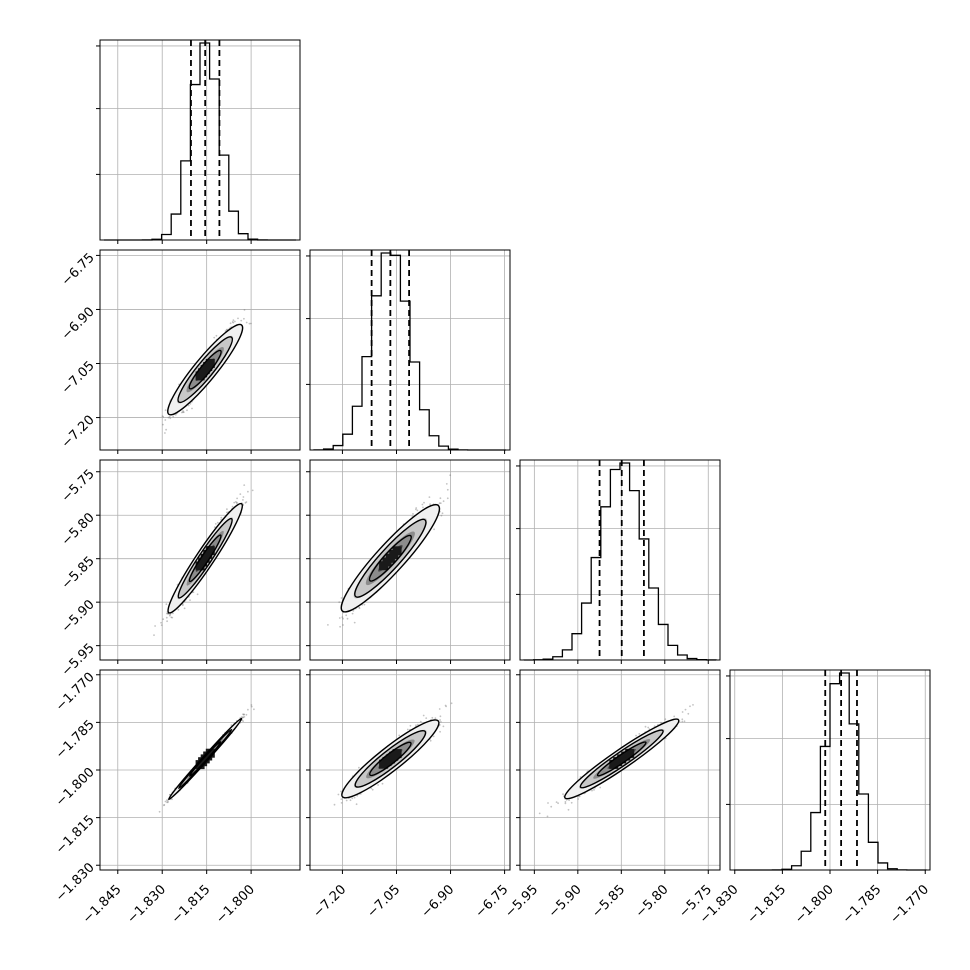 The image size is (970, 970). Describe the element at coordinates (102, 904) in the screenshot. I see `x-tick-label: −1.845` at that location.